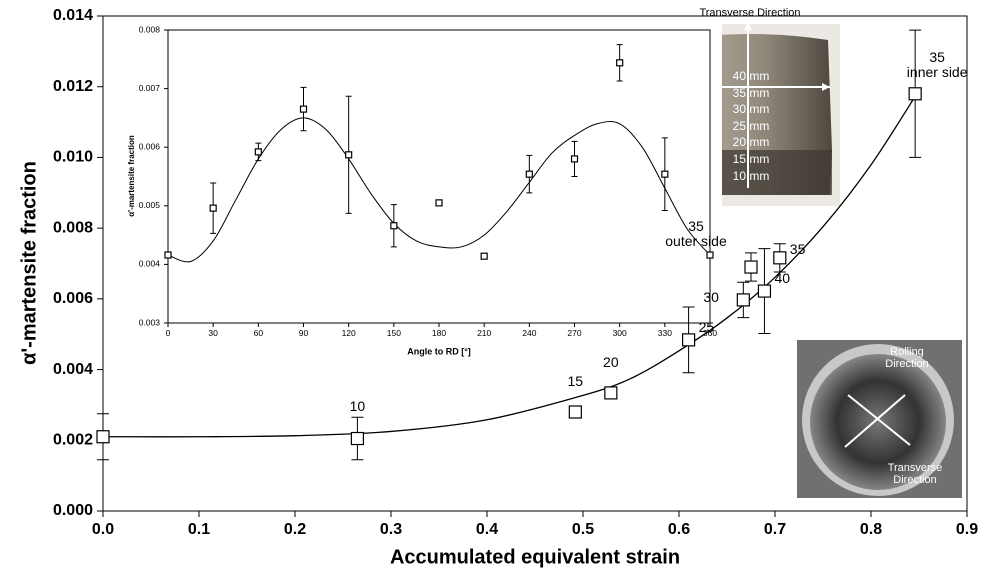  What do you see at coordinates (73, 510) in the screenshot?
I see `y-tick-label: 0.000` at bounding box center [73, 510].